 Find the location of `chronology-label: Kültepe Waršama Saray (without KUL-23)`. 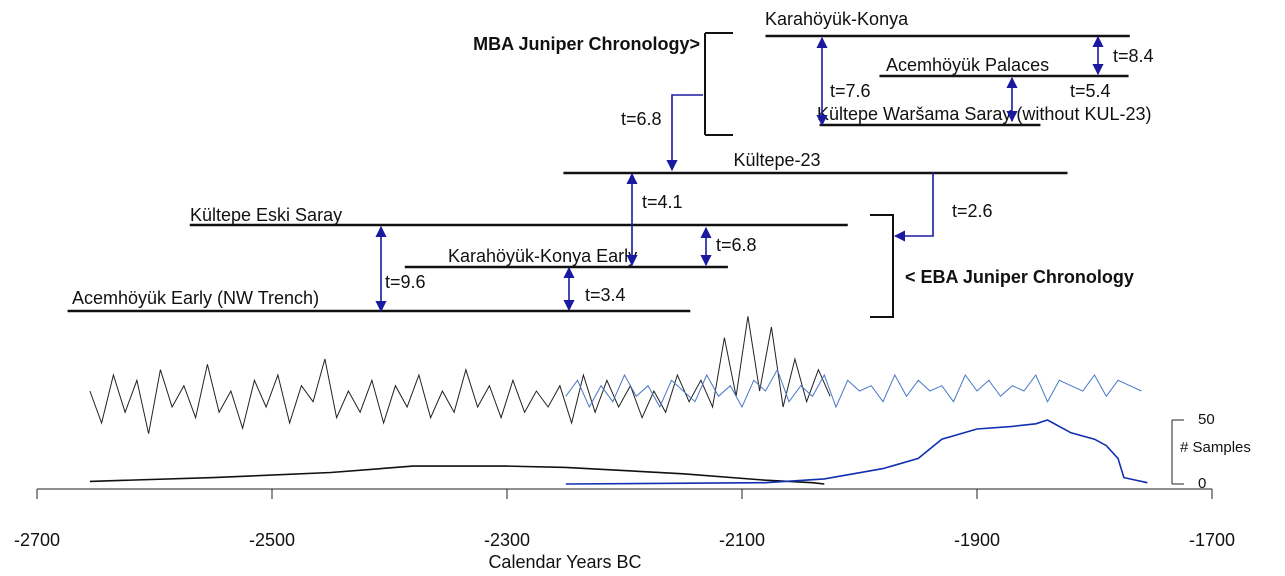

chronology-label: Kültepe Waršama Saray (without KUL-23) is located at coordinates (984, 114).